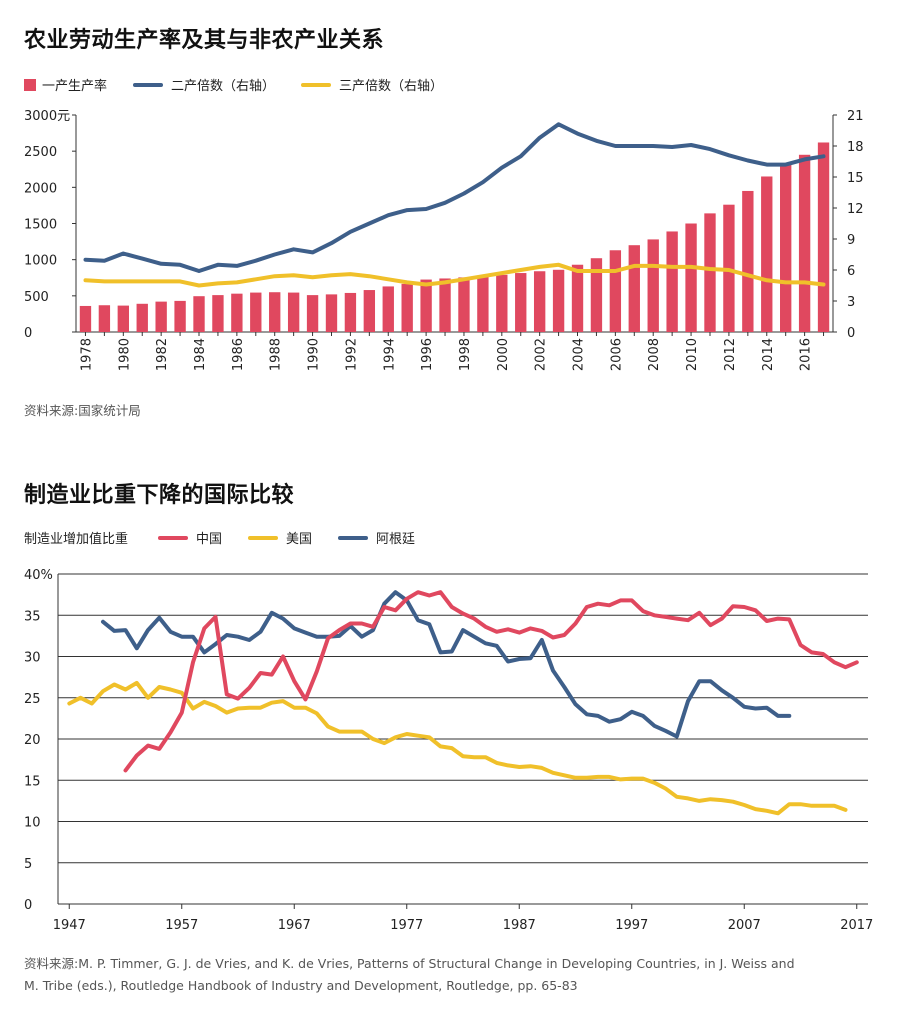 Image resolution: width=903 pixels, height=1013 pixels. I want to click on bar-2003, so click(558, 300).